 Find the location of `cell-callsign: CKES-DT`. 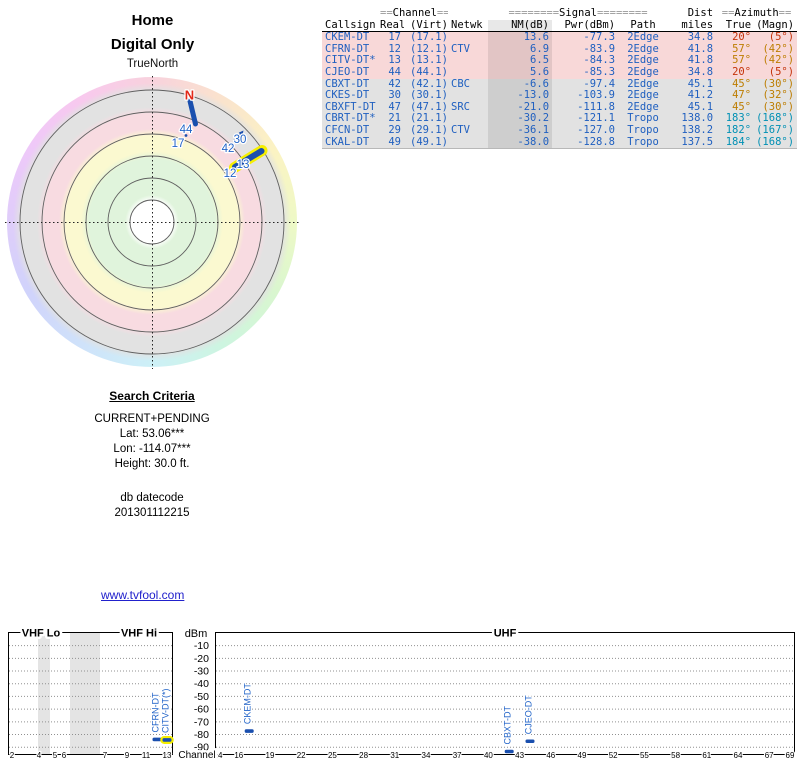

cell-callsign: CKES-DT is located at coordinates (351, 96).